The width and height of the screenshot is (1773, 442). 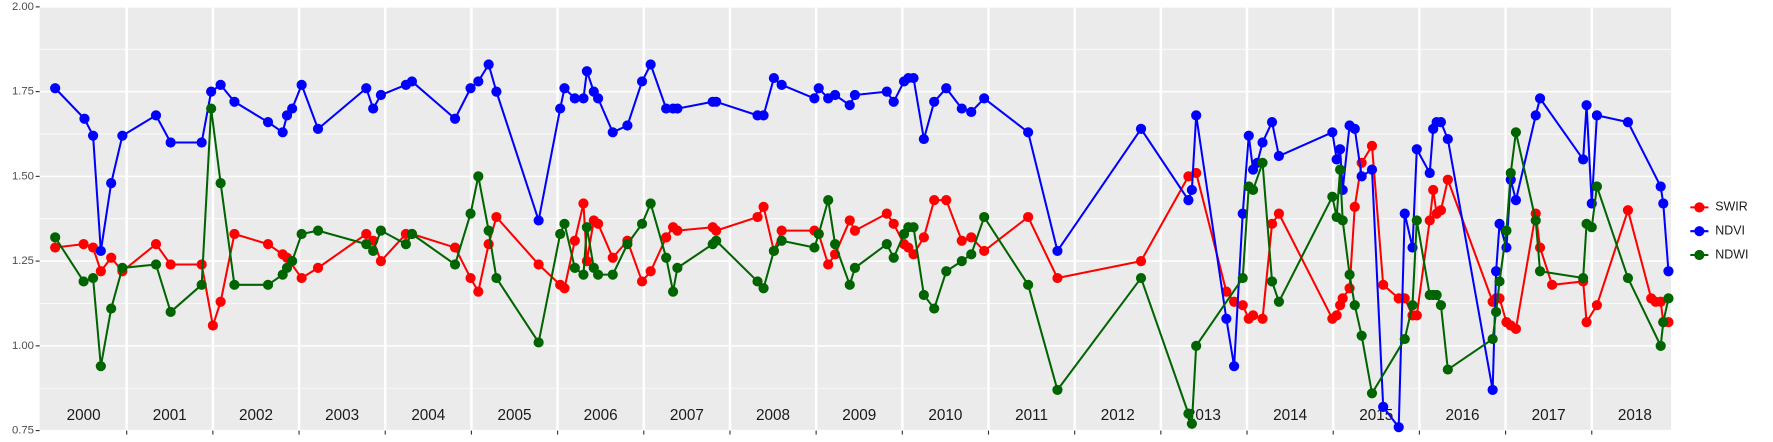 I want to click on y-tick-label: 2.00, so click(x=23, y=7).